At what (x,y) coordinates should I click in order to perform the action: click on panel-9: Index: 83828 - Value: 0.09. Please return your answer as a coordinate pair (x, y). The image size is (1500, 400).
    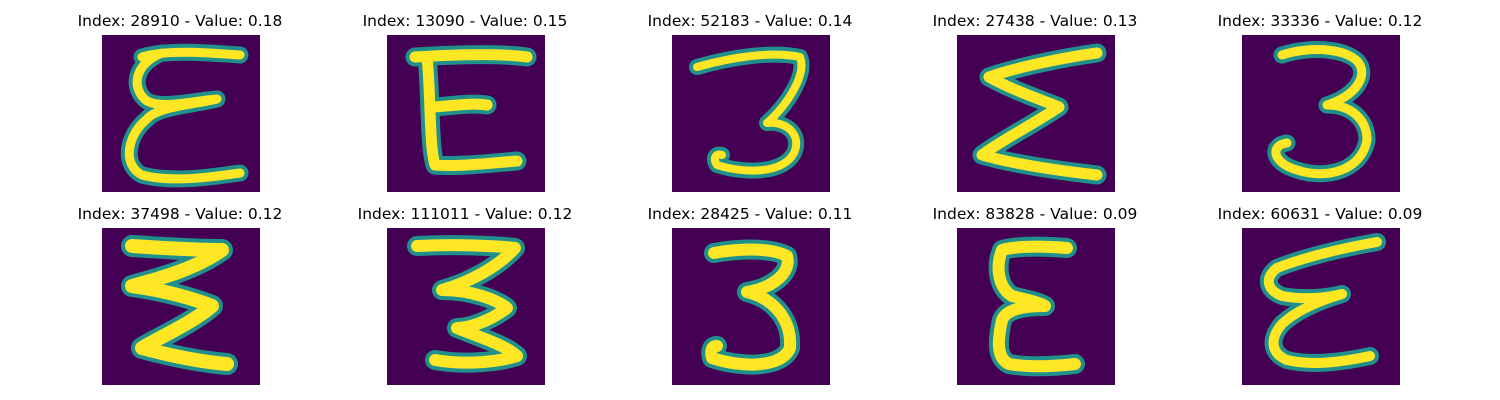
    Looking at the image, I should click on (1035, 289).